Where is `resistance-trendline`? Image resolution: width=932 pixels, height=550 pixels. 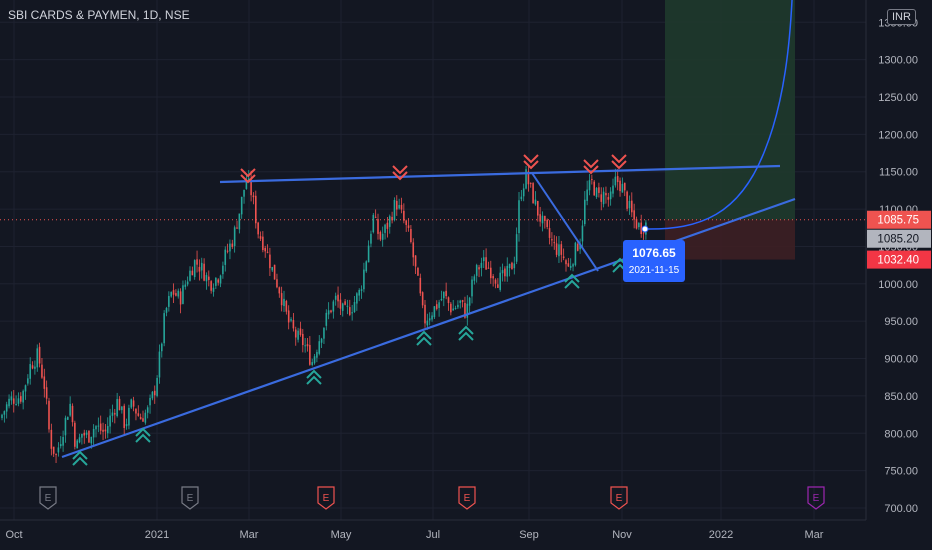
resistance-trendline is located at coordinates (500, 174).